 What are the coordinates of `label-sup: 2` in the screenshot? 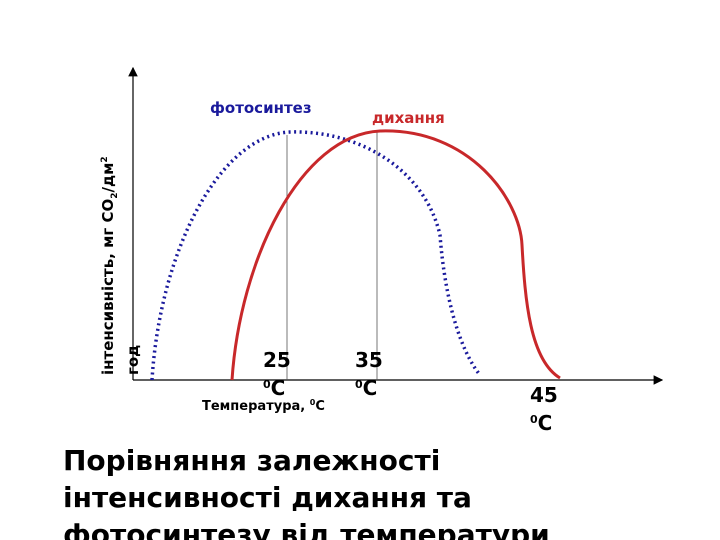 It's located at (105, 159).